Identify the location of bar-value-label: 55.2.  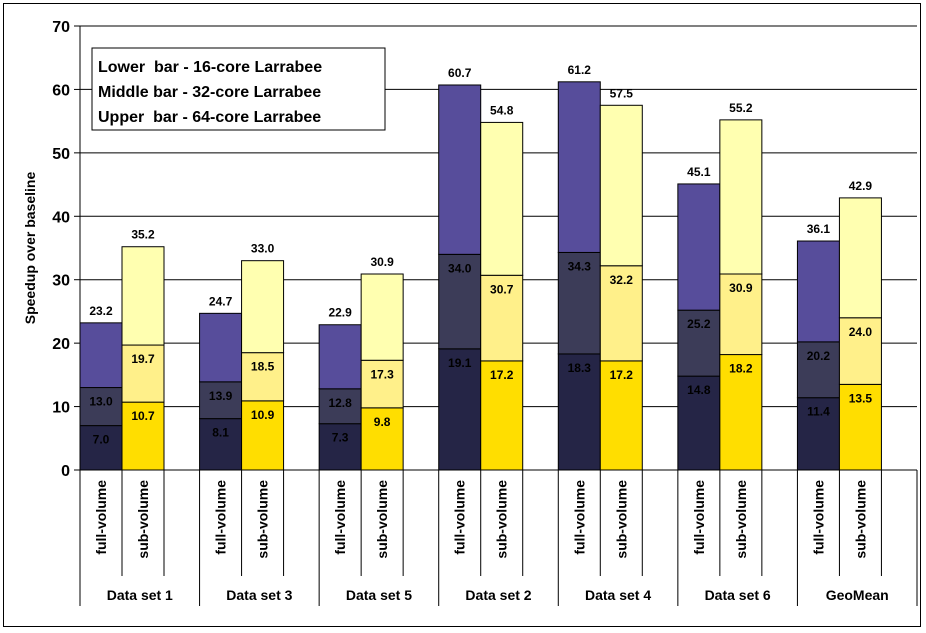
(741, 108).